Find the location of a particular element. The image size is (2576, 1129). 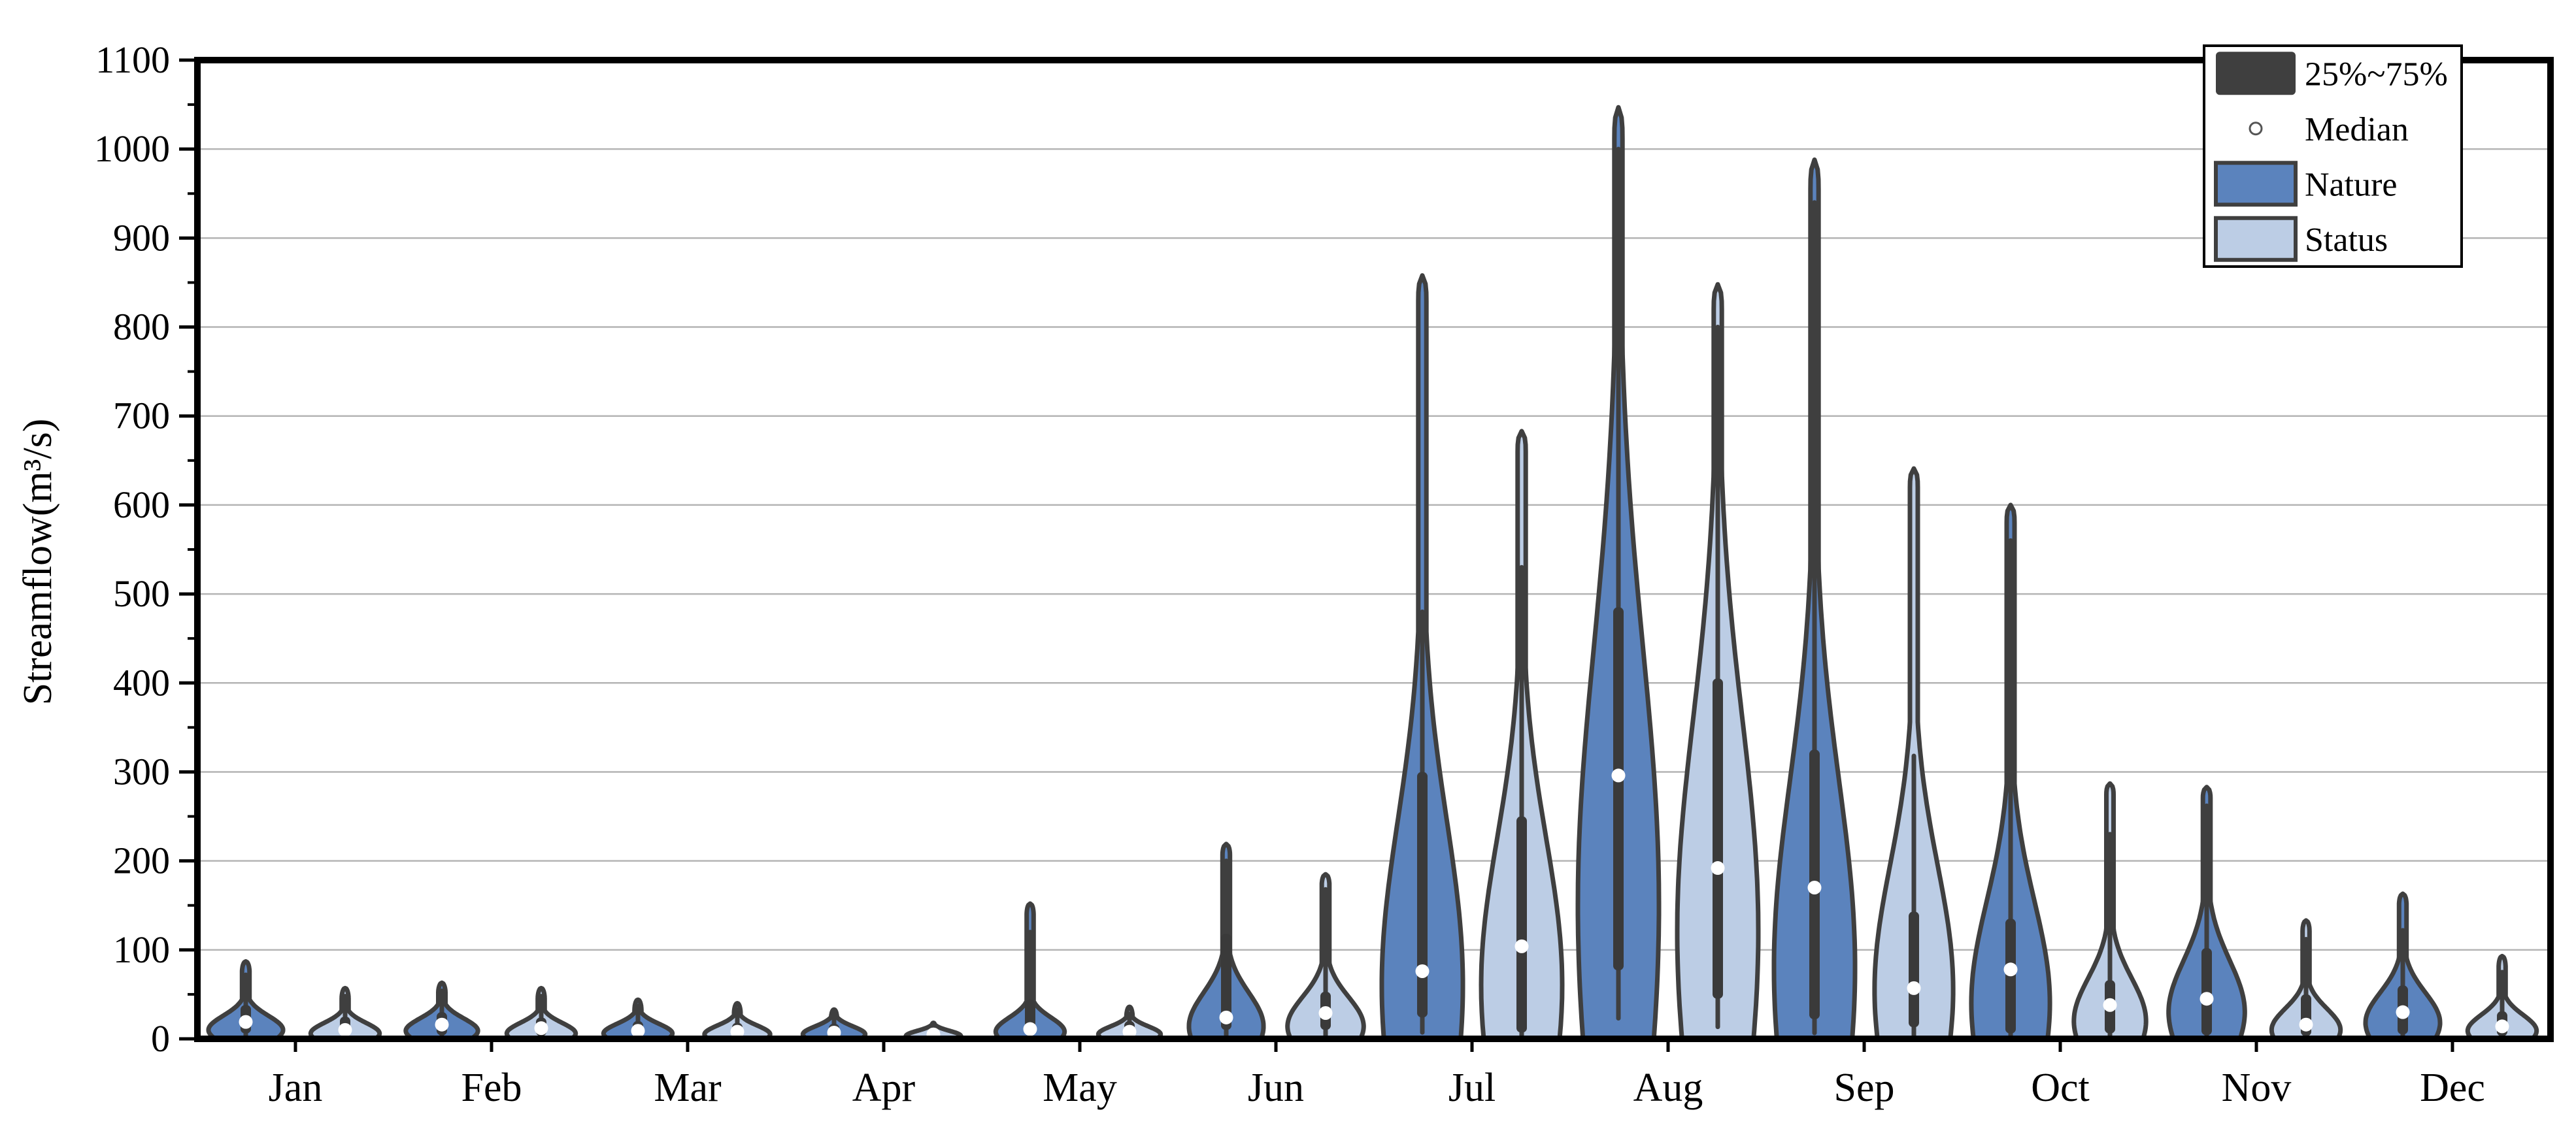

y-tick-label-1100: 1100 is located at coordinates (133, 60).